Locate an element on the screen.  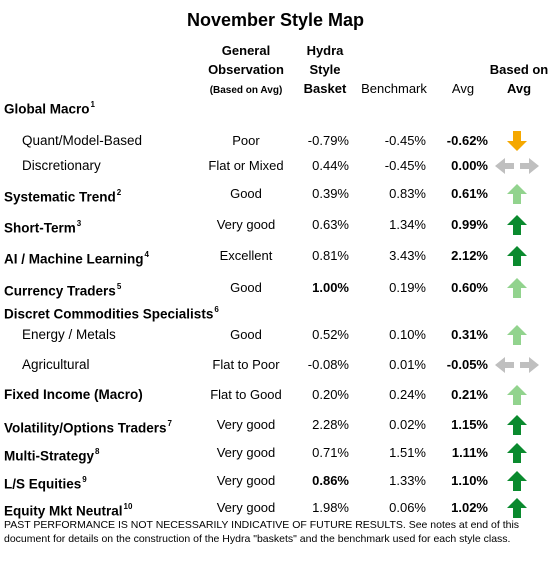
style-name-text: Systematic Trend is located at coordinates (60, 197).